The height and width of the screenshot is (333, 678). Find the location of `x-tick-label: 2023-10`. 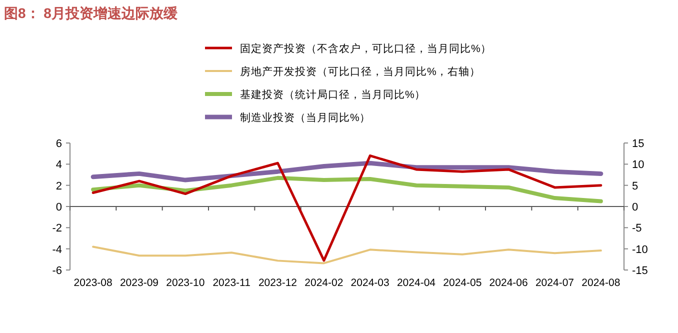

x-tick-label: 2023-10 is located at coordinates (185, 283).